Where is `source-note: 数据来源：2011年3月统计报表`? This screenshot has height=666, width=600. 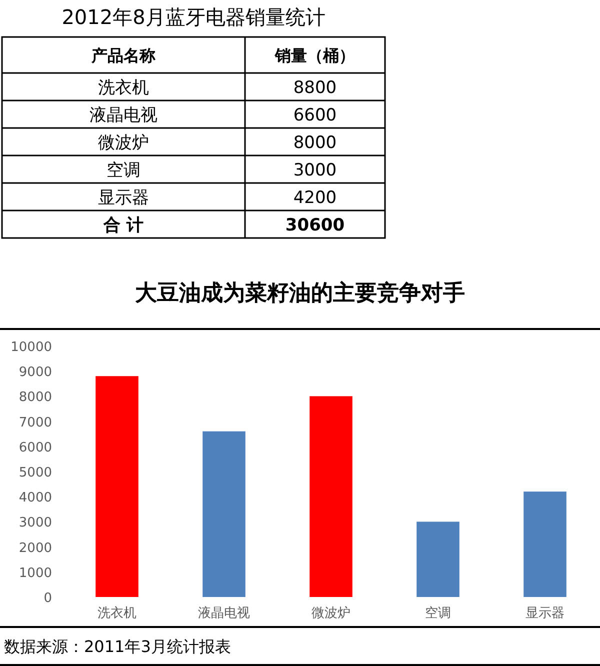
source-note: 数据来源：2011年3月统计报表 is located at coordinates (117, 646).